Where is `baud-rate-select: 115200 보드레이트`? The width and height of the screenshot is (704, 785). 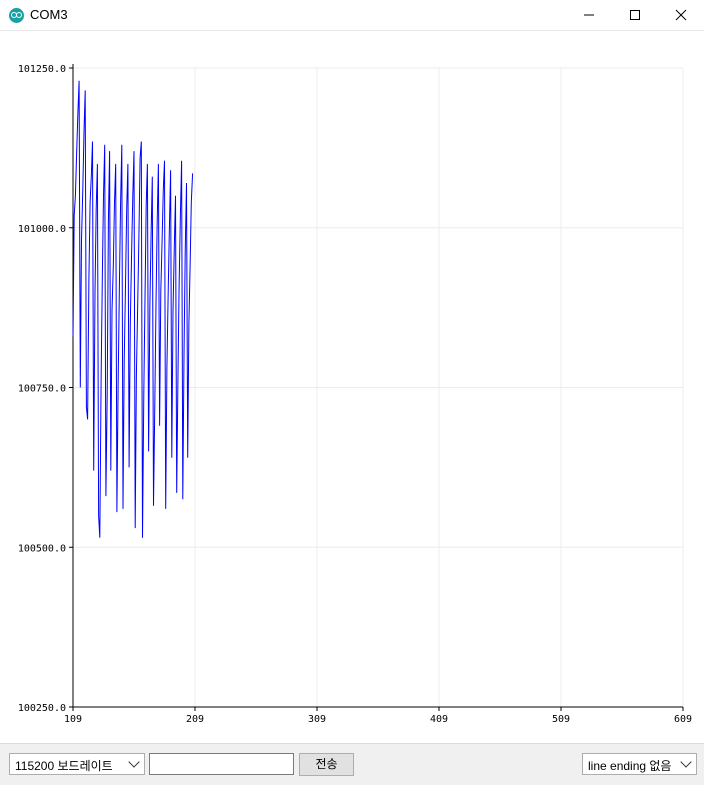 baud-rate-select: 115200 보드레이트 is located at coordinates (77, 764).